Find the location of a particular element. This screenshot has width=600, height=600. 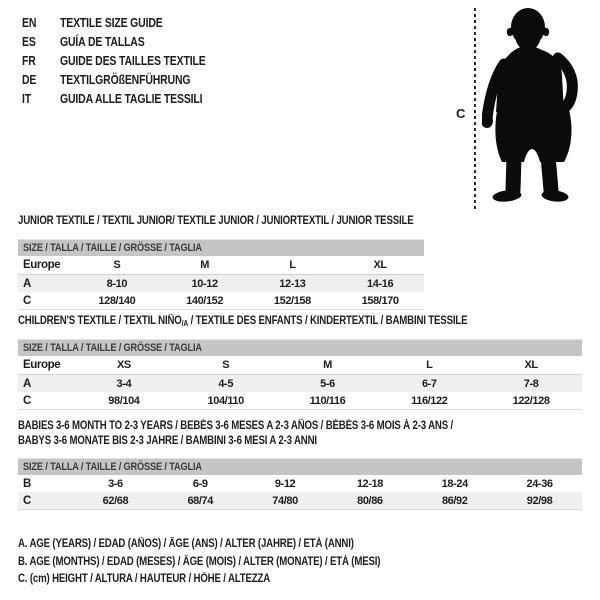

table-row: C 98/104 104/110 110/116 116/122 122/128 is located at coordinates (300, 400).